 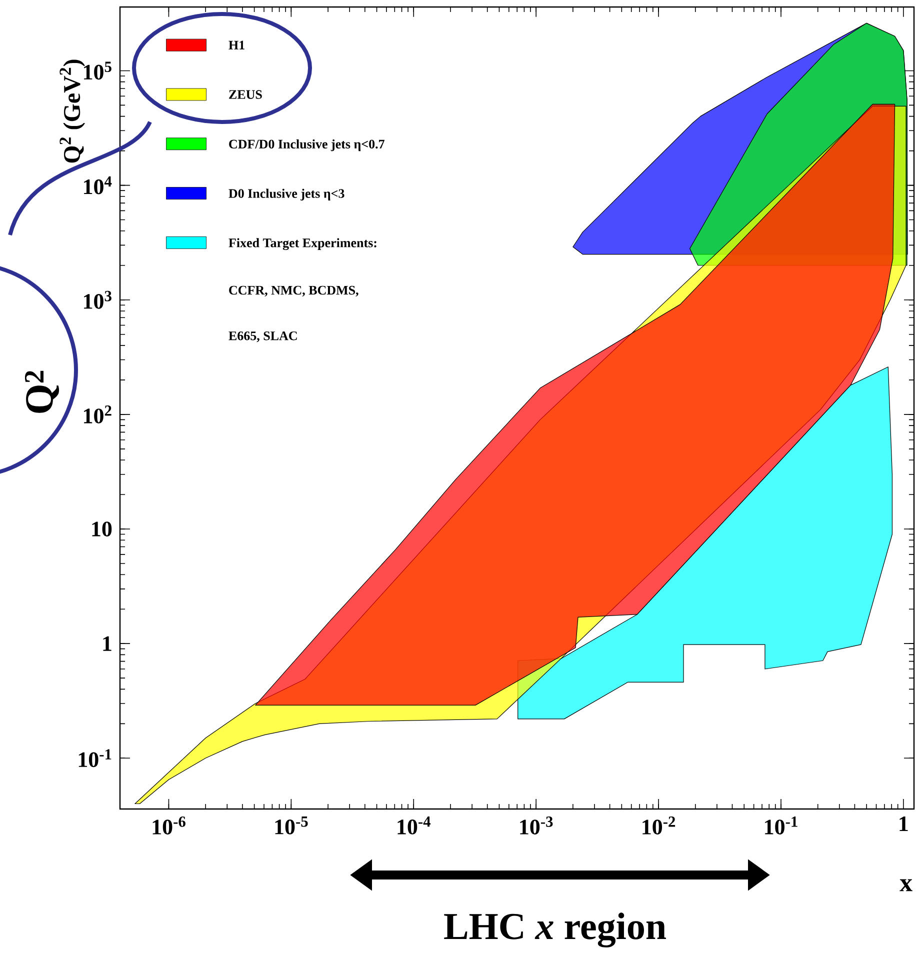 What do you see at coordinates (536, 825) in the screenshot?
I see `x-tick-label: 10$^{-3}$` at bounding box center [536, 825].